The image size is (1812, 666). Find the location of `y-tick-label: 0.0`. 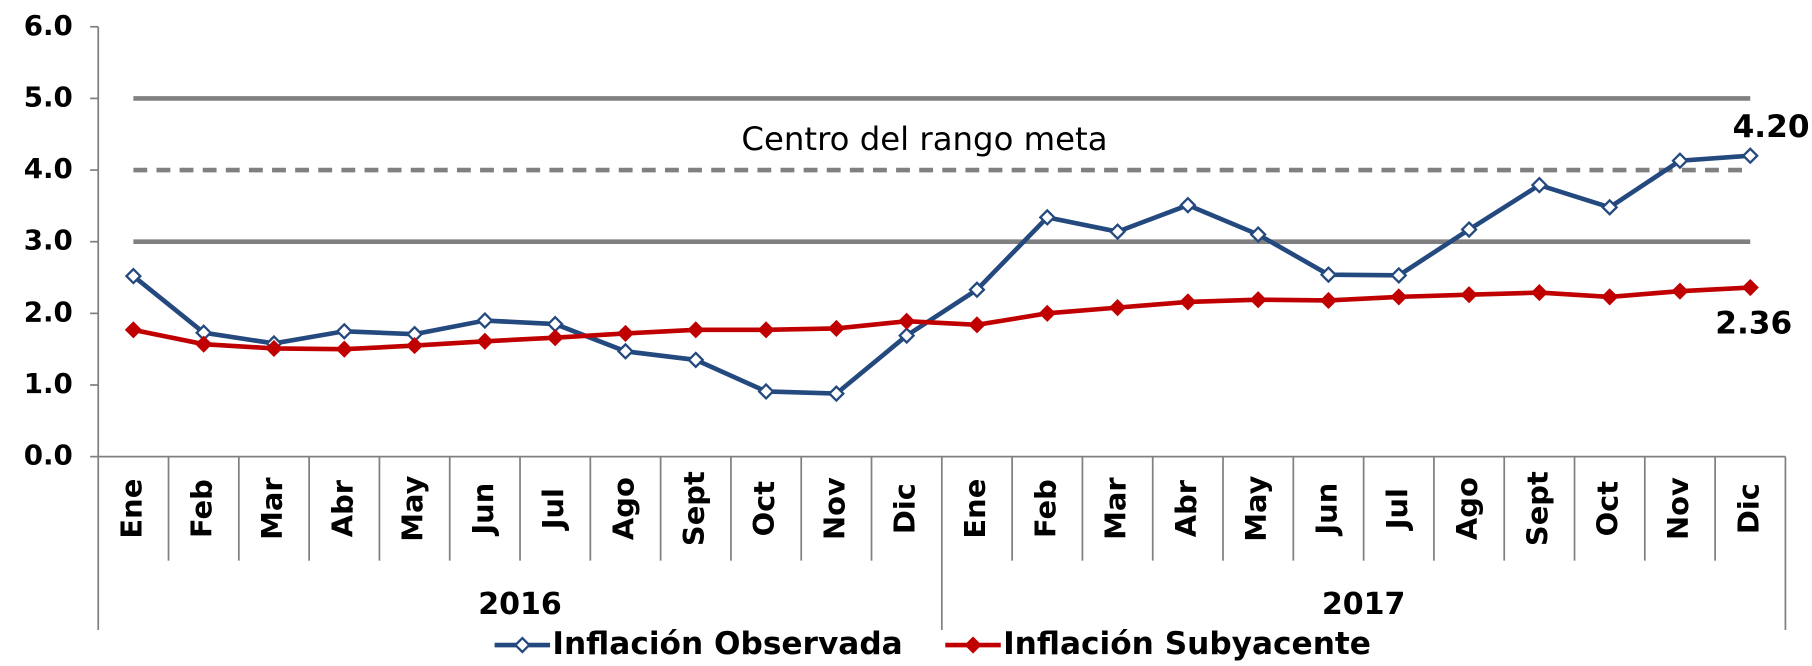

y-tick-label: 0.0 is located at coordinates (48, 455).